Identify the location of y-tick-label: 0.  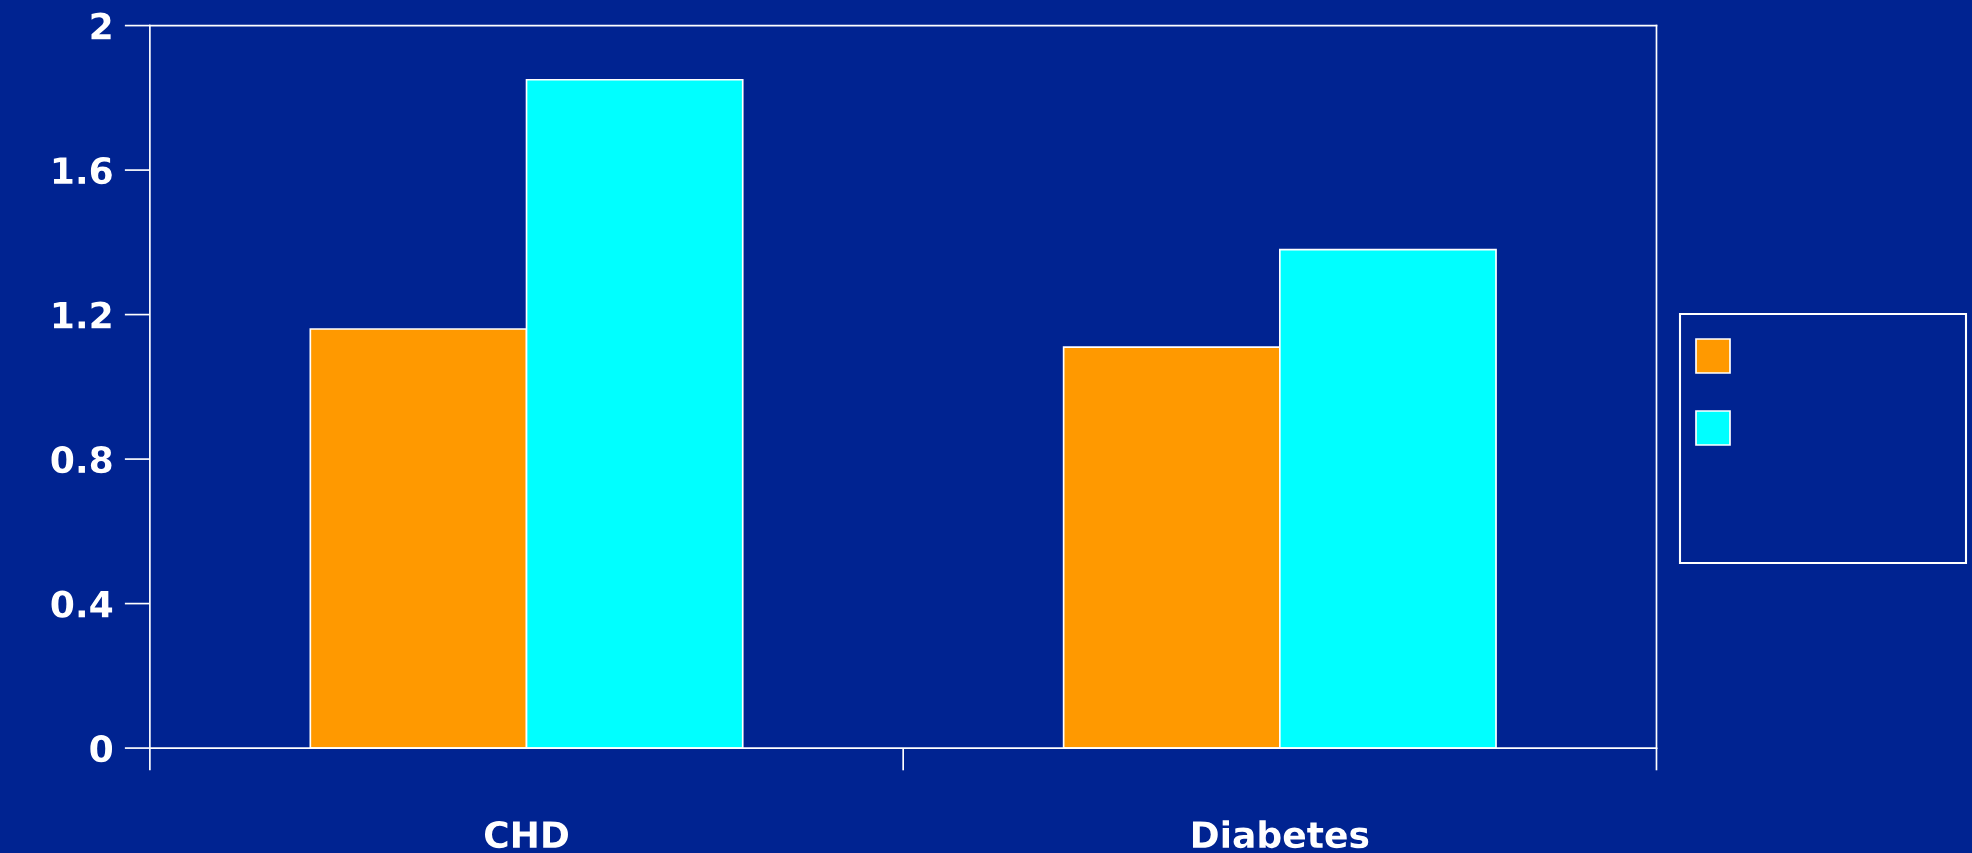
(101, 749).